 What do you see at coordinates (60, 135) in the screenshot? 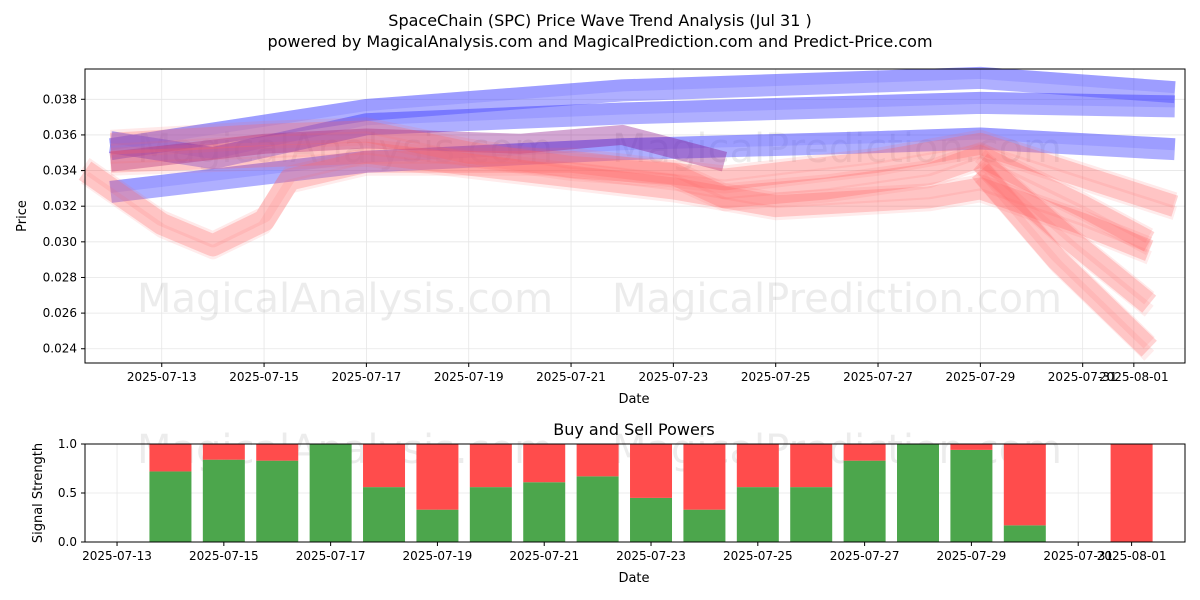
I see `price-y-tick-label: 0.036` at bounding box center [60, 135].